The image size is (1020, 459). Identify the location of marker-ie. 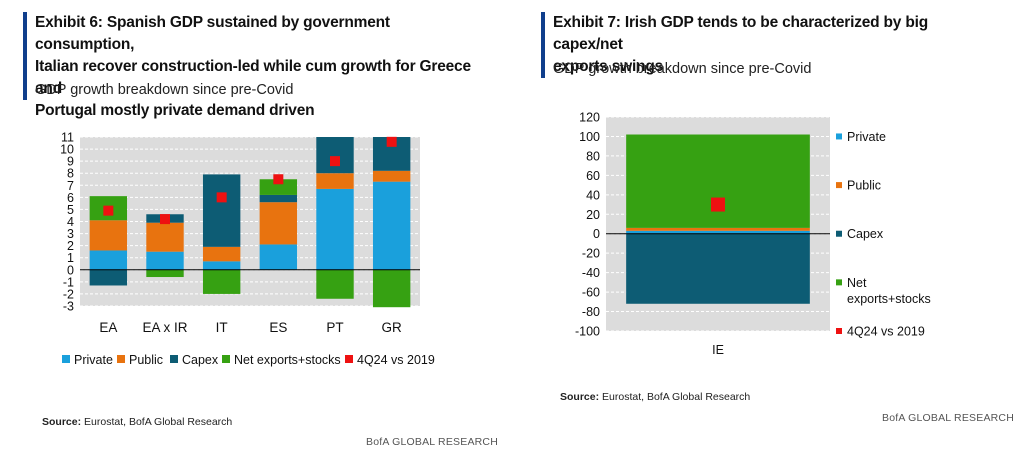
(718, 204).